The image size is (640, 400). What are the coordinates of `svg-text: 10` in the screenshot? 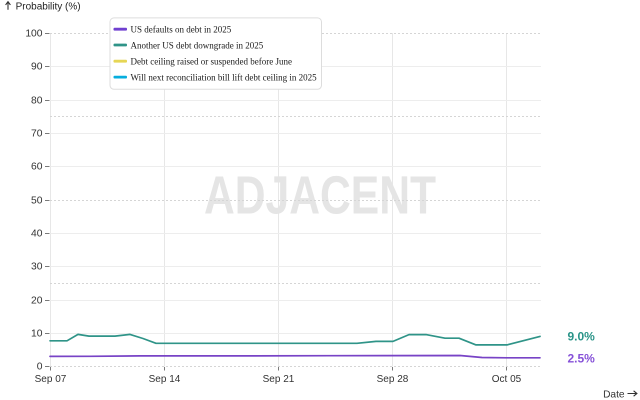 It's located at (37, 334).